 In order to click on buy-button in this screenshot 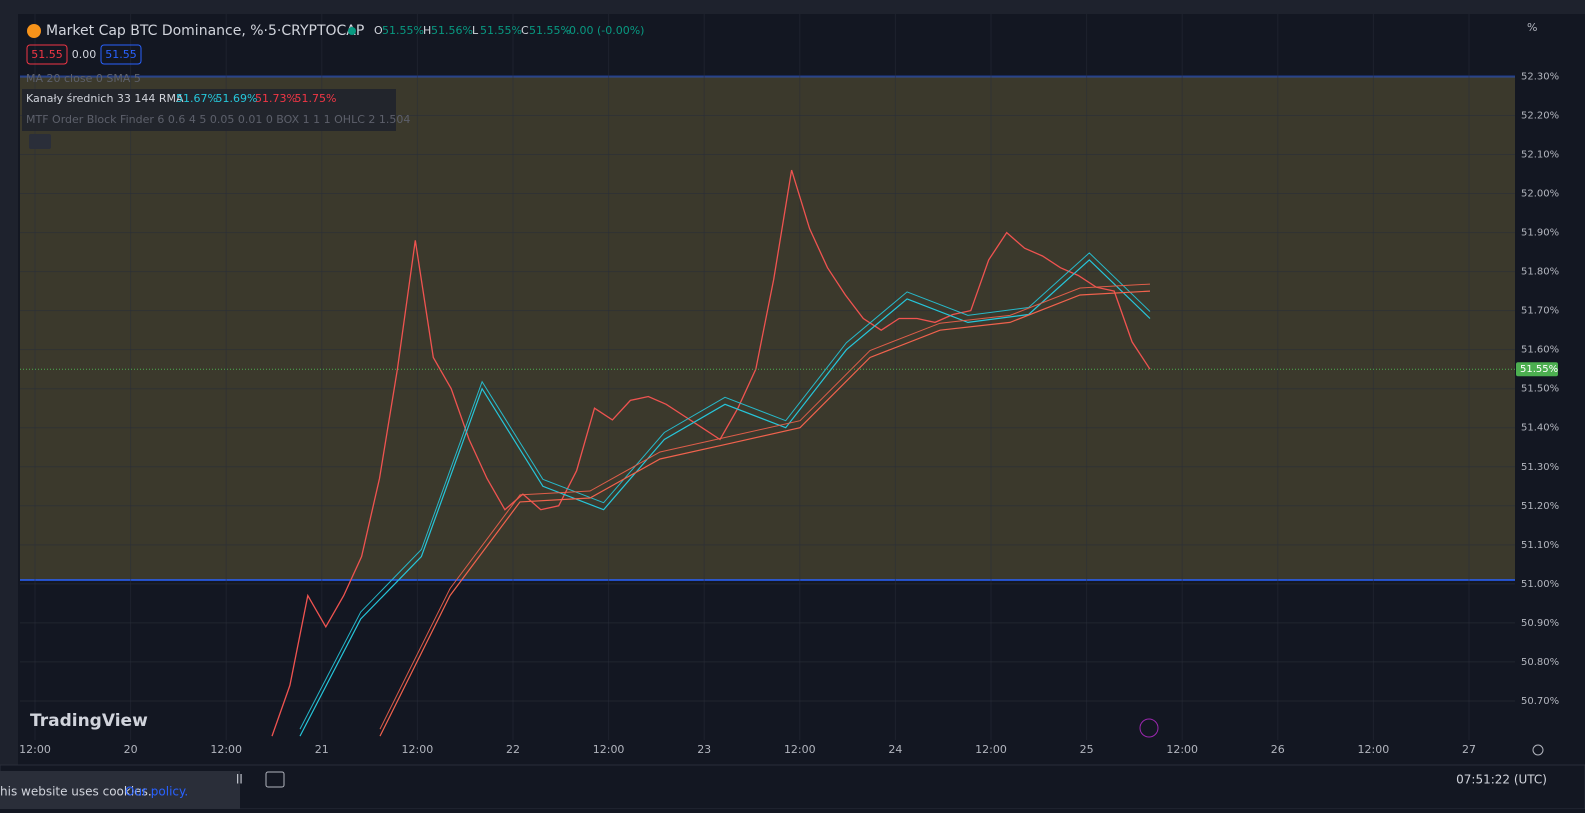, I will do `click(121, 54)`.